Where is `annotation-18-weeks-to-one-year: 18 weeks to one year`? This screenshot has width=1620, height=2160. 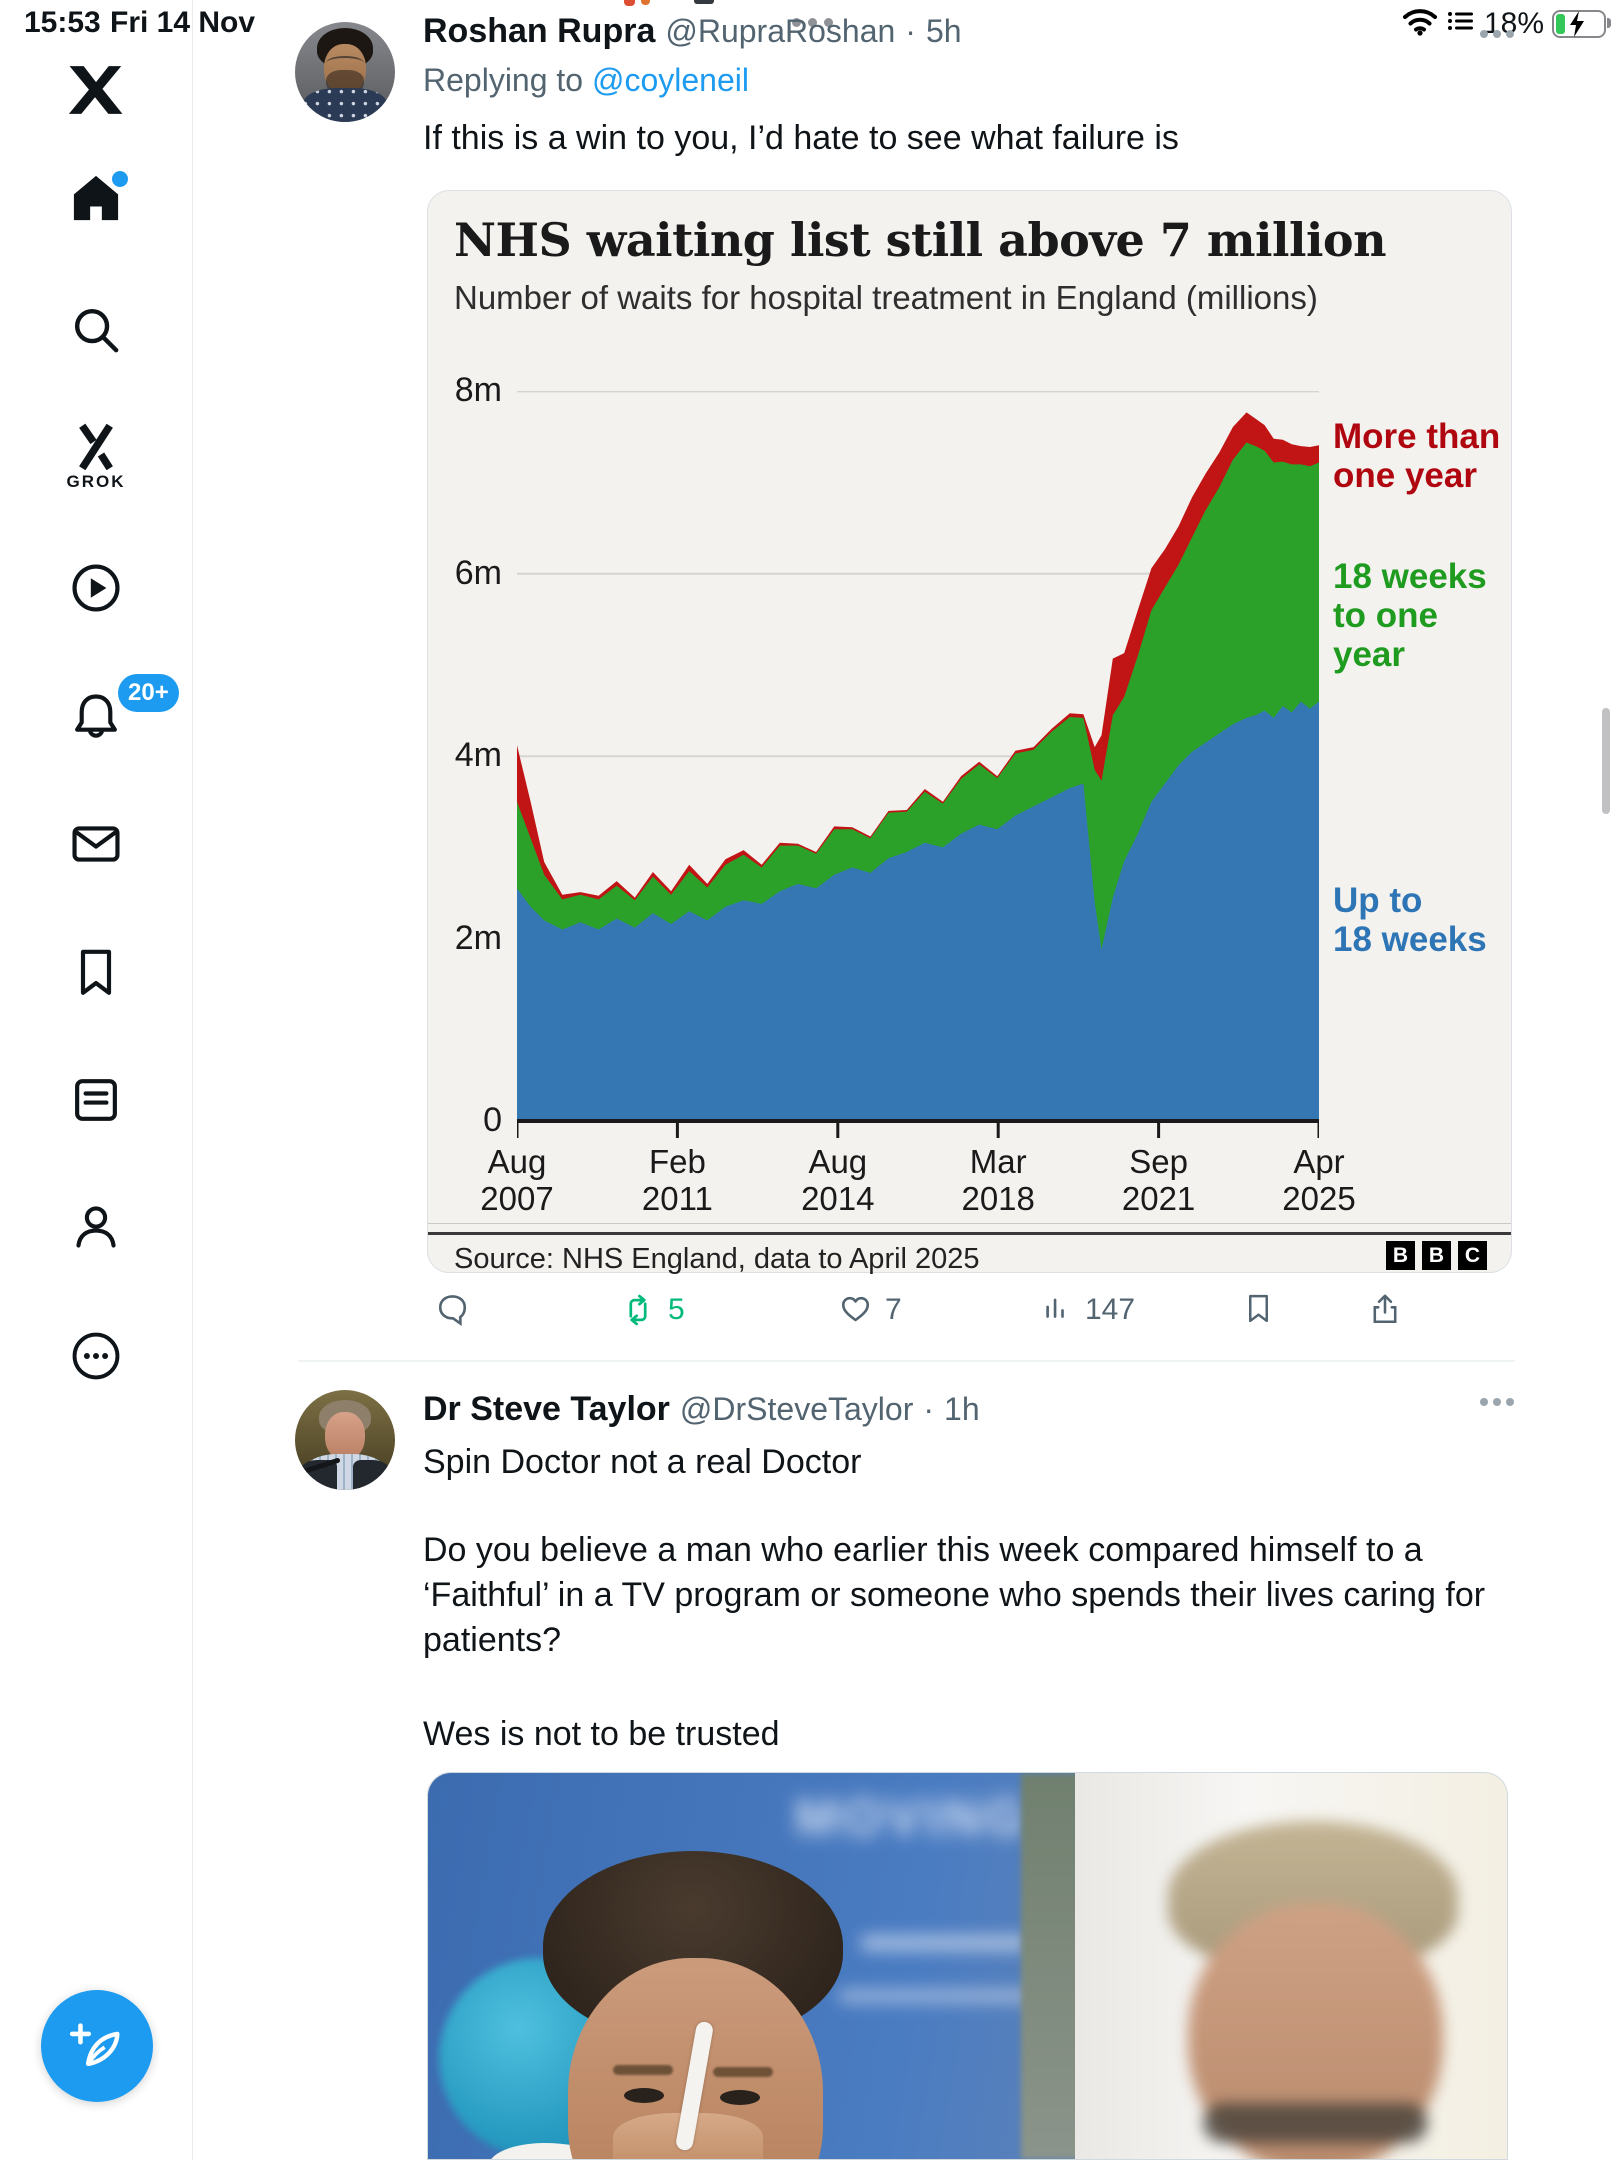
annotation-18-weeks-to-one-year: 18 weeks to one year is located at coordinates (1410, 615).